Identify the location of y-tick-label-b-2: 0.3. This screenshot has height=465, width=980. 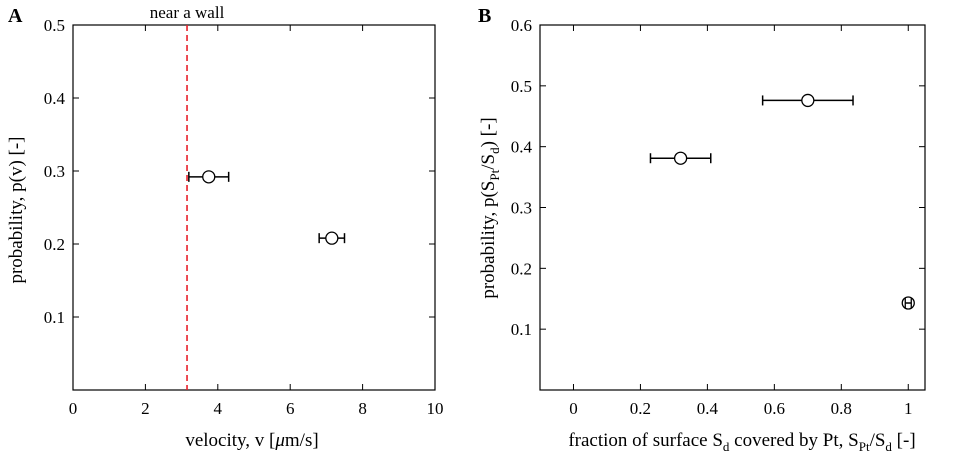
(521, 208).